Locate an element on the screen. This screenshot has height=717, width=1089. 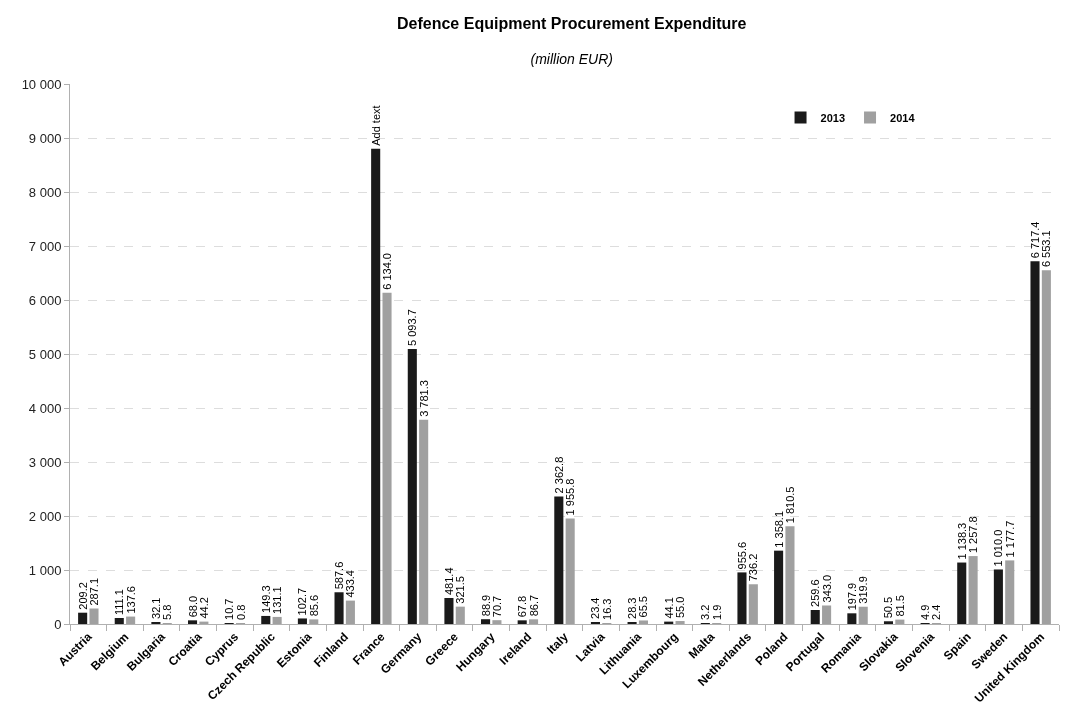
data-label: 209.2 is located at coordinates (82, 596).